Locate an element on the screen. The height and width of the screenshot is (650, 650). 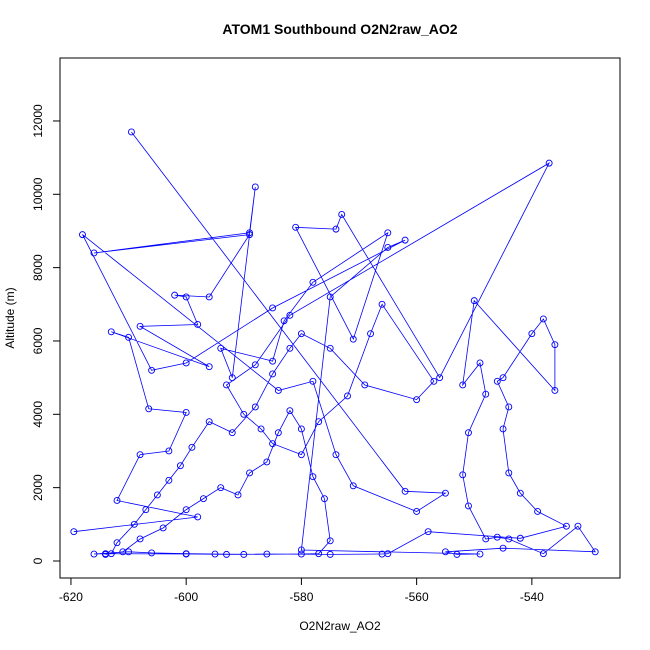
x-axis-label: O2N2raw_AO2 is located at coordinates (340, 626).